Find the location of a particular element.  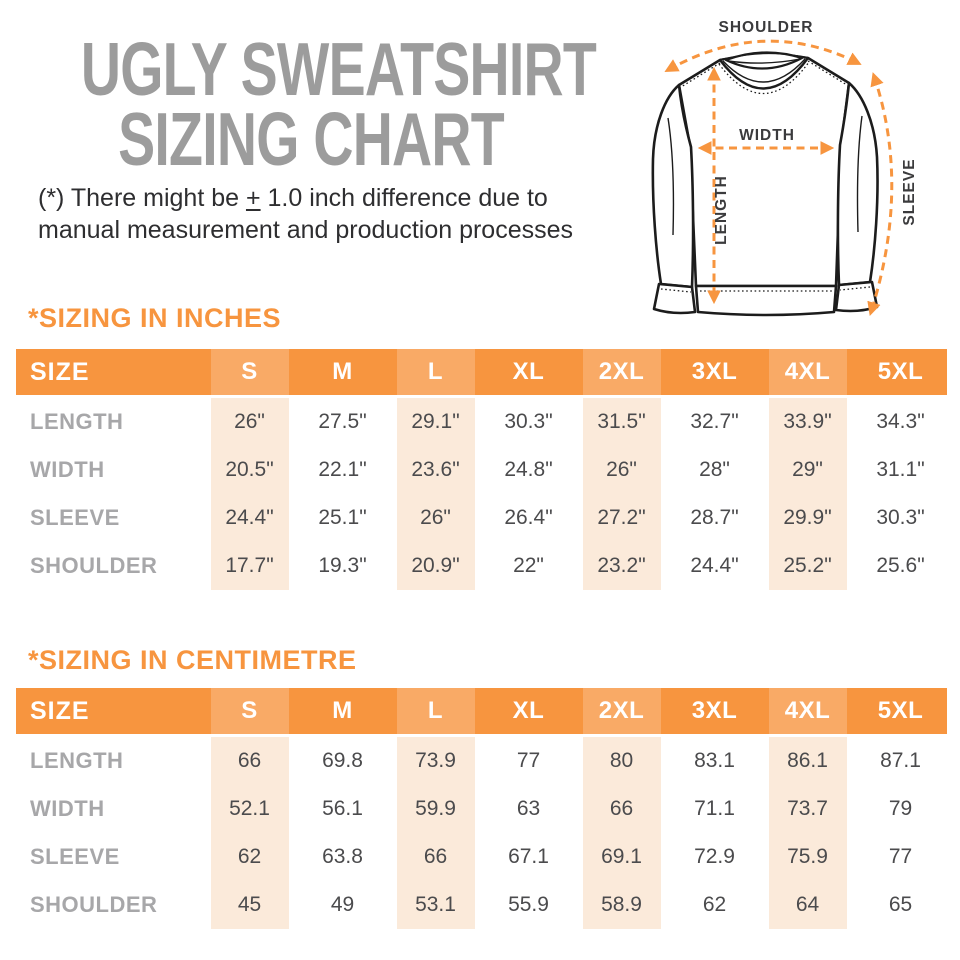

table-row-shoulder: SHOULDER 45 49 53.1 55.9 58.9 62 64 65 is located at coordinates (481, 905).